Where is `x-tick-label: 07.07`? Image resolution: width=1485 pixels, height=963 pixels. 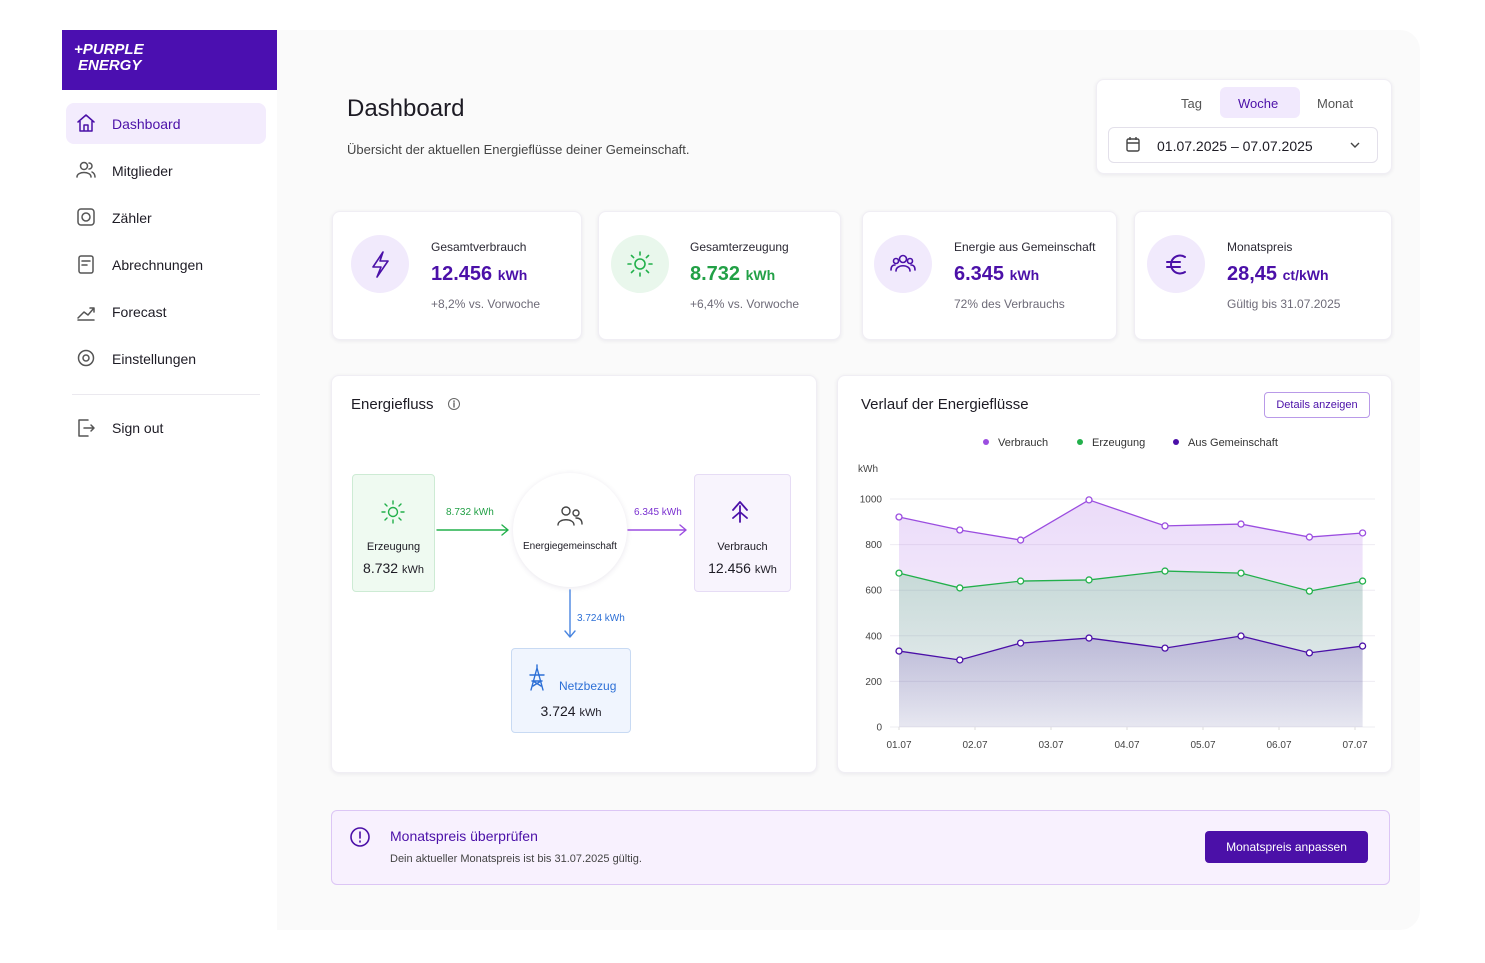 x-tick-label: 07.07 is located at coordinates (1354, 745).